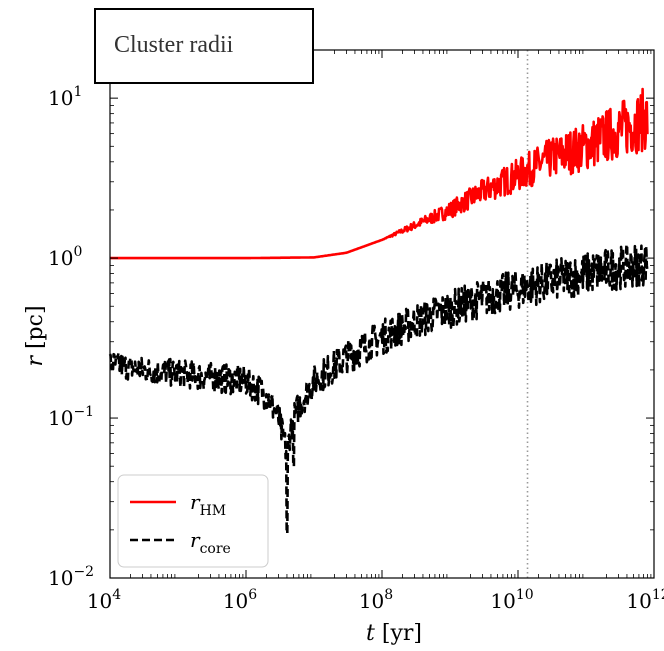  I want to click on x-axis-label: t [yr], so click(394, 633).